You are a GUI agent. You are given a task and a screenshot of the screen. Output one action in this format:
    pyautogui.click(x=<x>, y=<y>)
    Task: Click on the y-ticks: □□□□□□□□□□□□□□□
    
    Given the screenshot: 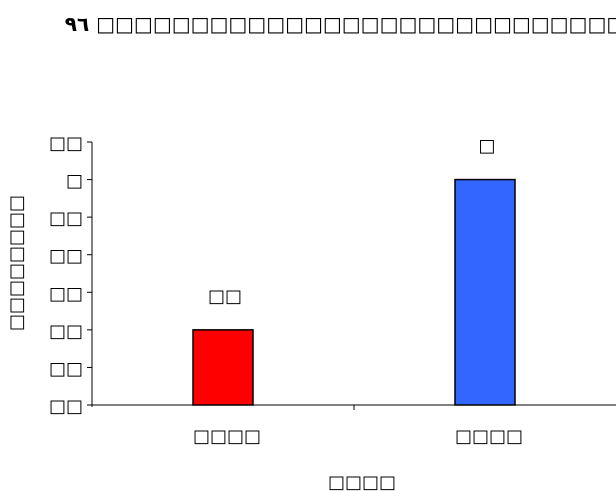 What is the action you would take?
    pyautogui.click(x=70, y=275)
    